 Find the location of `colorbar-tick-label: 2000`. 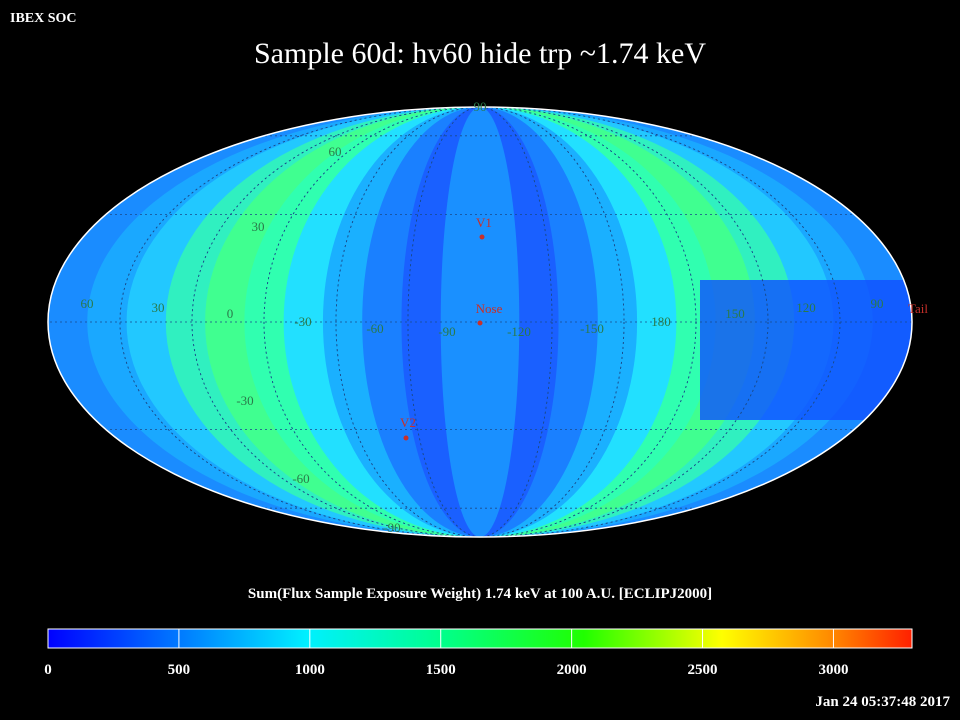

colorbar-tick-label: 2000 is located at coordinates (572, 670).